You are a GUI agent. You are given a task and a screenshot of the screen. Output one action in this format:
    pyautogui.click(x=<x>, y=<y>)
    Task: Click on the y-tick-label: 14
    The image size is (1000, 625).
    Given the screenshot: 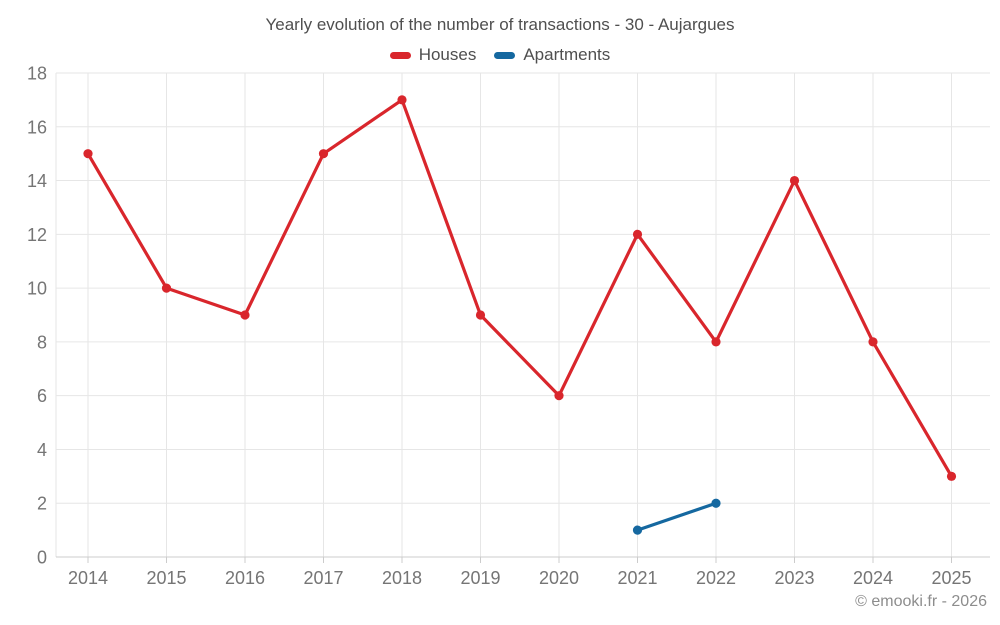 What is the action you would take?
    pyautogui.click(x=37, y=181)
    